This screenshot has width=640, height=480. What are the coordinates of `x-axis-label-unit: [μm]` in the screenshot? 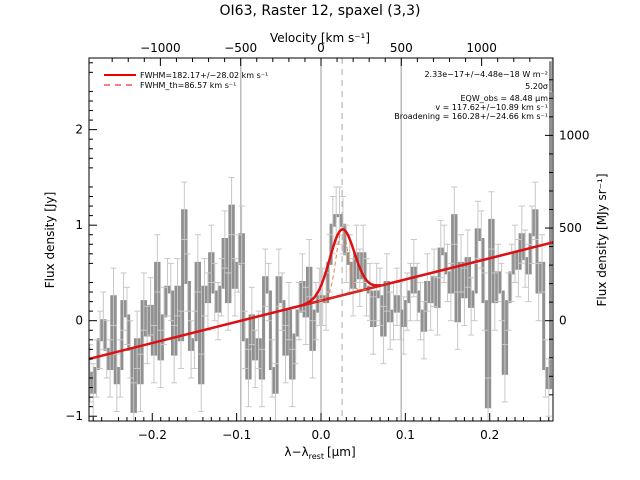 It's located at (341, 452).